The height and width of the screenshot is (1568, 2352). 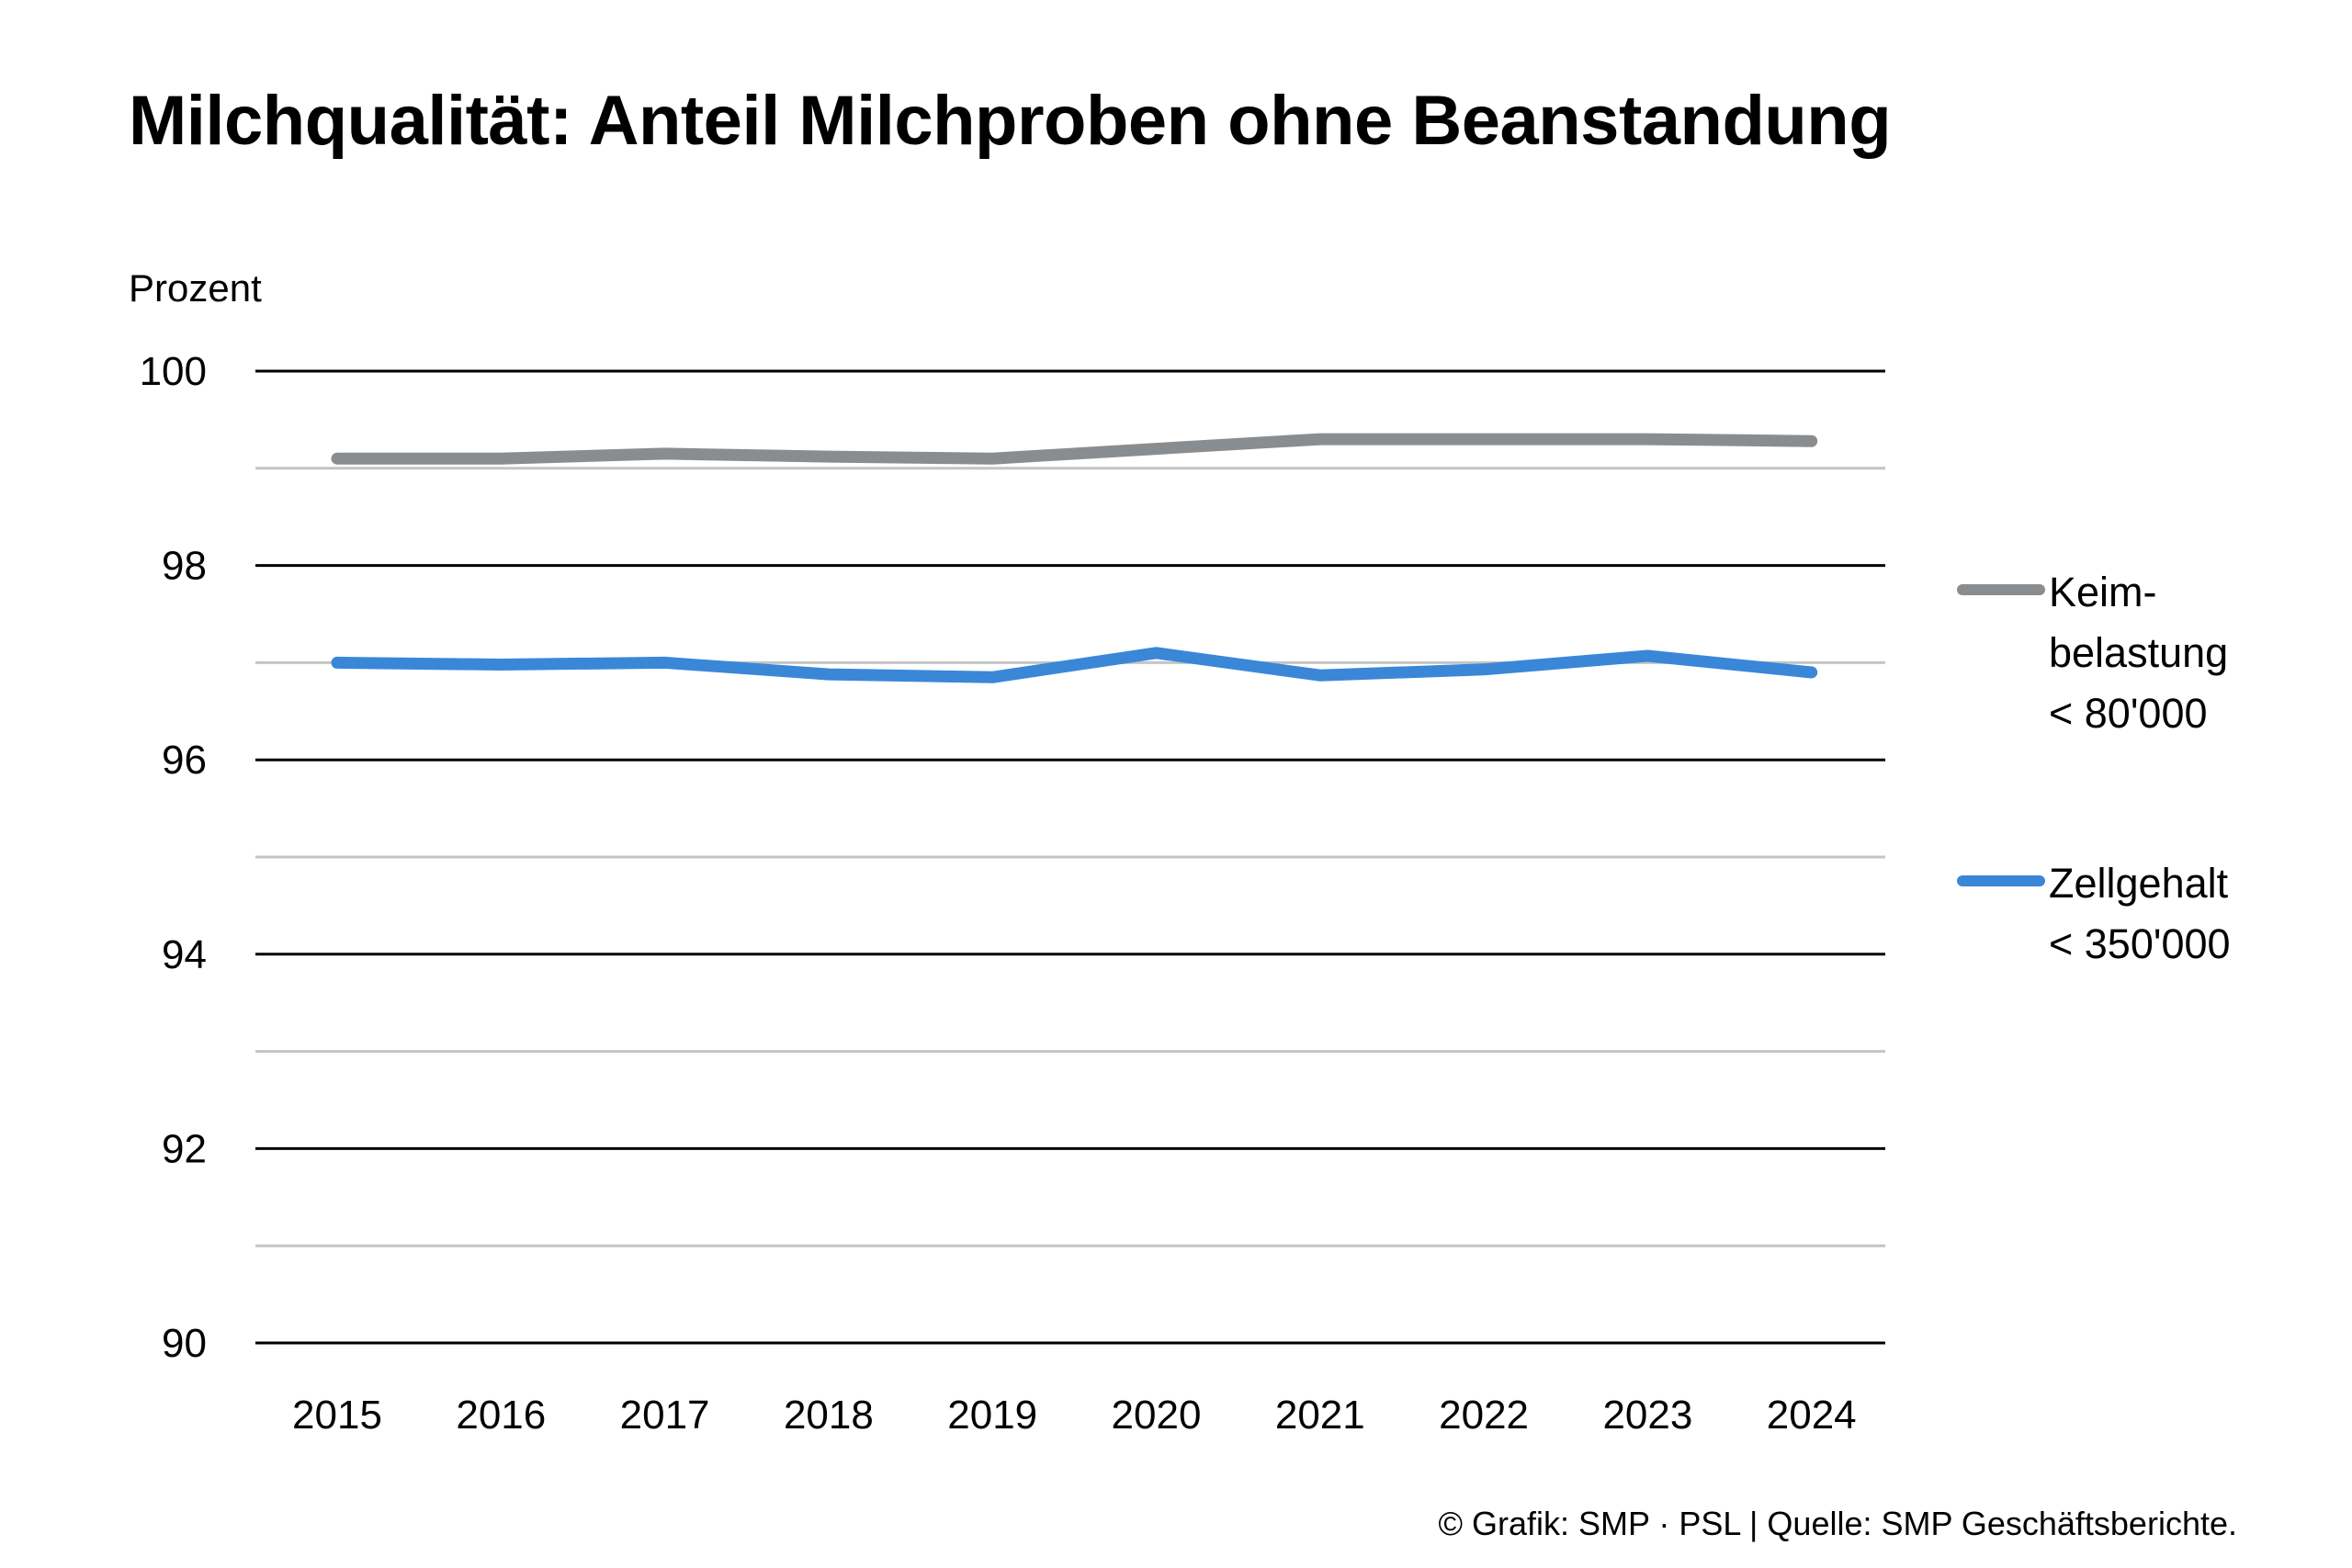 I want to click on y-axis-label: Prozent, so click(x=195, y=288).